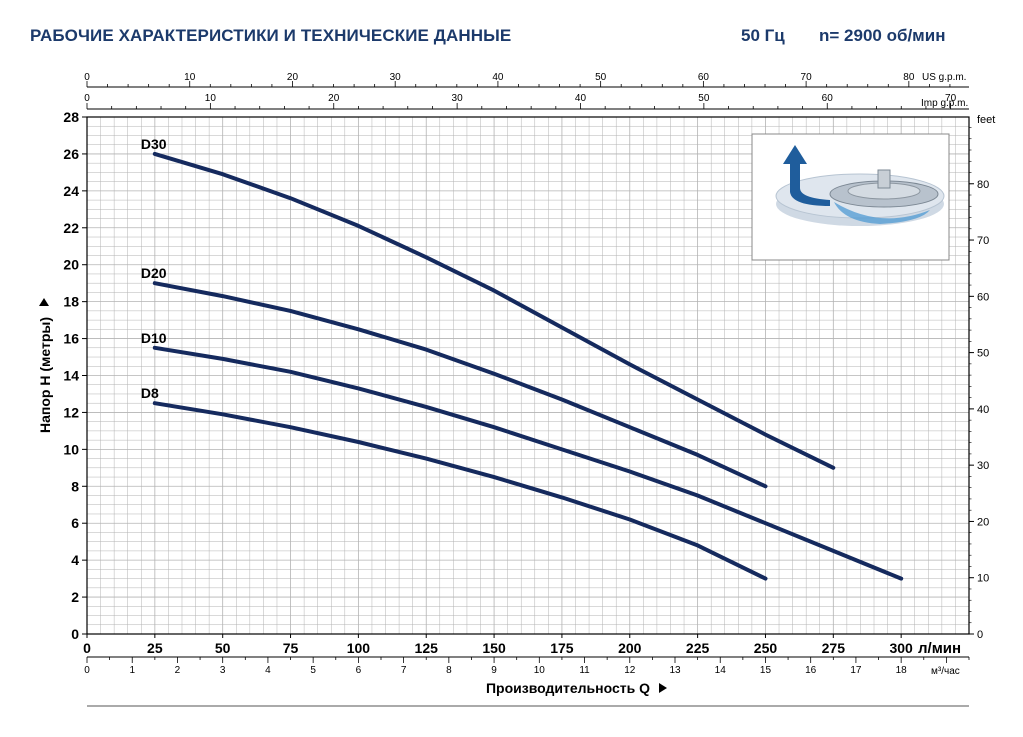  Describe the element at coordinates (71, 191) in the screenshot. I see `y-tick-label: 24` at that location.